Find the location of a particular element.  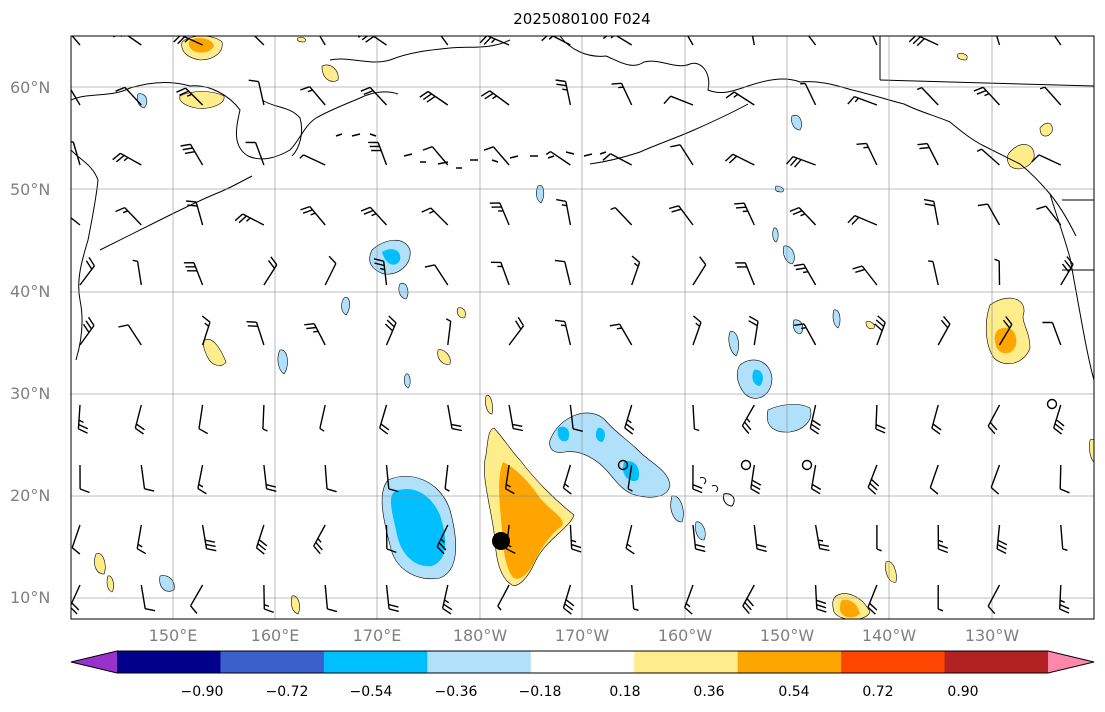

storm-center-marker is located at coordinates (501, 541).